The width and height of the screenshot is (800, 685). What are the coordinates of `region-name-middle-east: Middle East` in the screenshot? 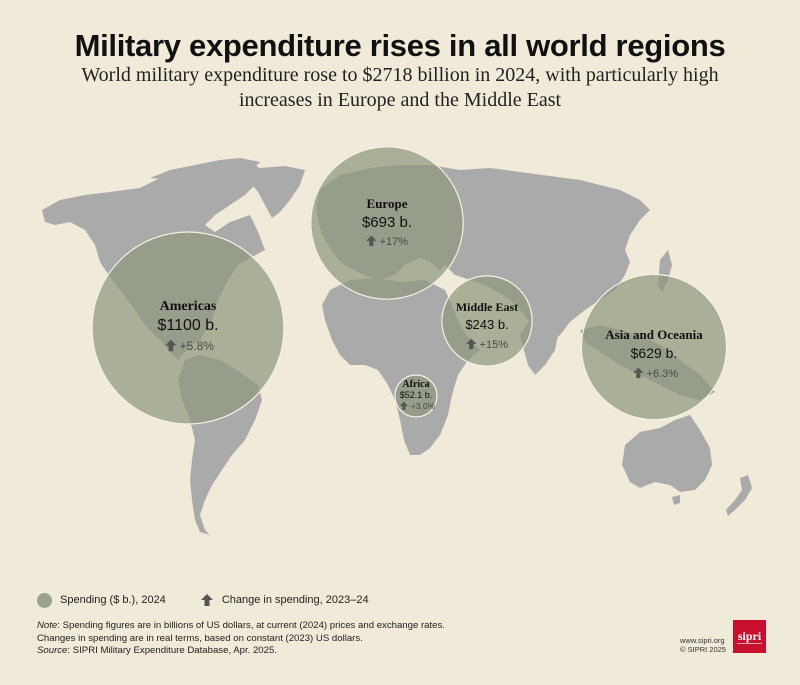 It's located at (487, 307).